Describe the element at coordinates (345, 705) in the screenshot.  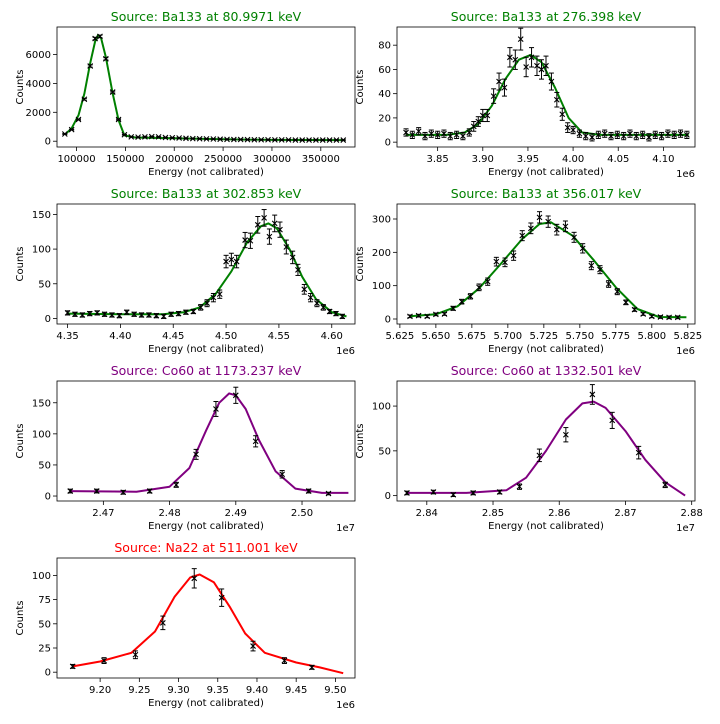
I see `x-axis-offset-label: 1e6` at that location.